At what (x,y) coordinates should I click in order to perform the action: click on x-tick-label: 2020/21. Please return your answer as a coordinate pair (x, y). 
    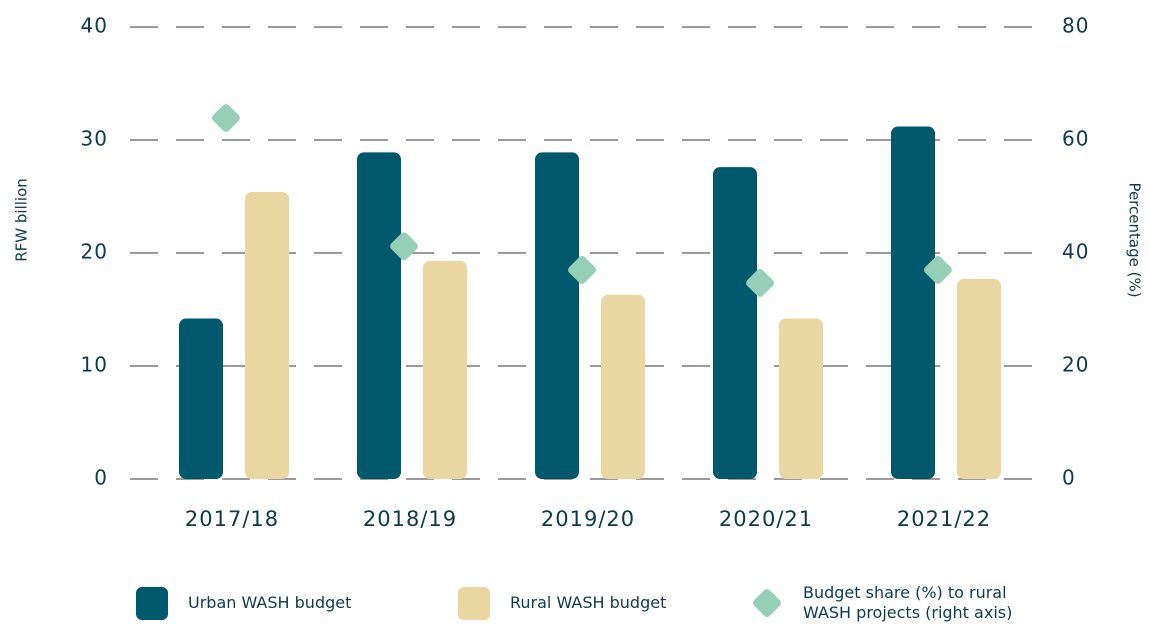
    Looking at the image, I should click on (766, 519).